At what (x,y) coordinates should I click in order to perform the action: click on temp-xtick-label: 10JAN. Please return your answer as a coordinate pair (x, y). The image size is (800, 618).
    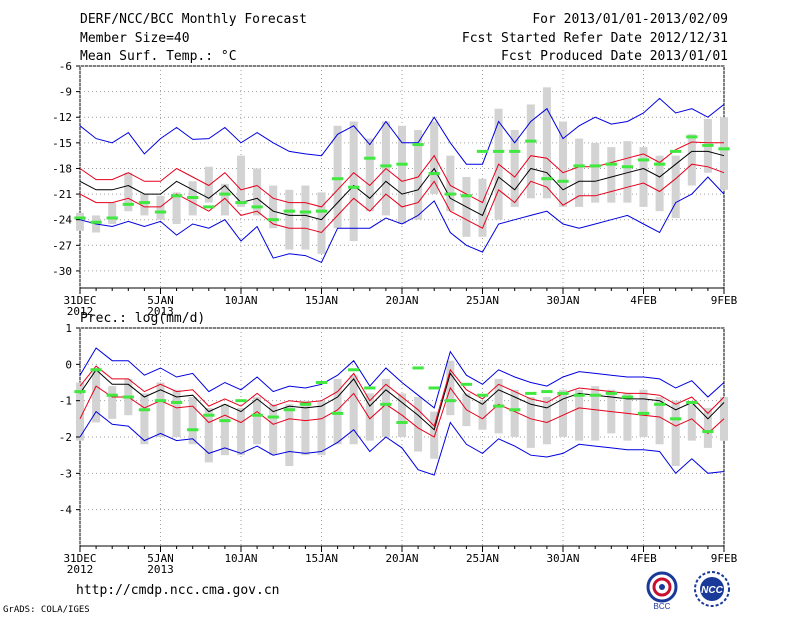
    Looking at the image, I should click on (240, 300).